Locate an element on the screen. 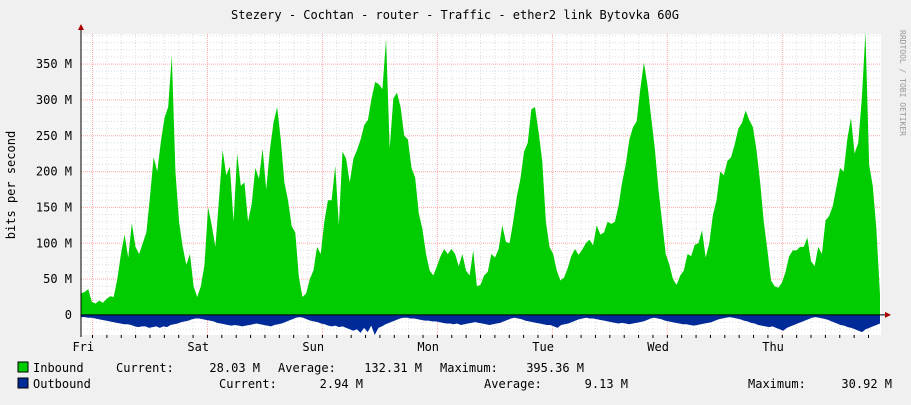  outbound-average-label: Average: is located at coordinates (513, 384).